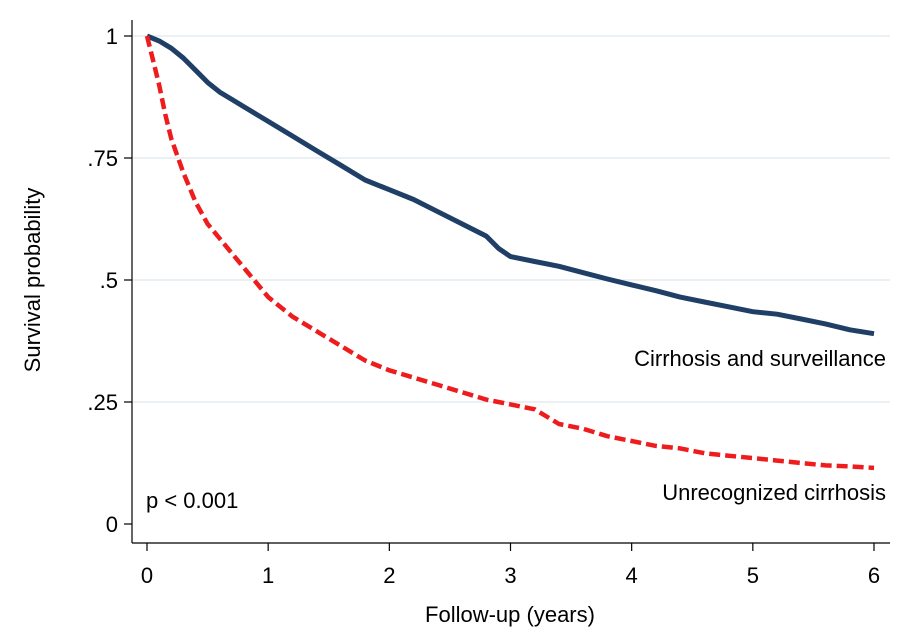 The height and width of the screenshot is (631, 906). Describe the element at coordinates (389, 575) in the screenshot. I see `x-tick-label-2: 2` at that location.